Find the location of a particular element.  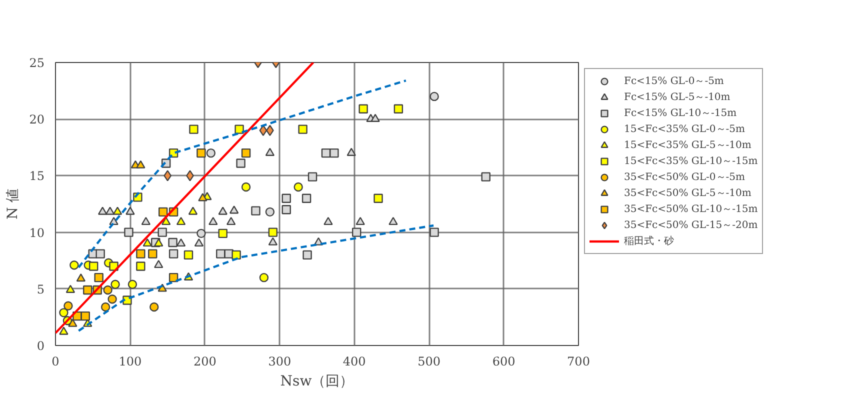

y-tick-label: 0 is located at coordinates (40, 346).